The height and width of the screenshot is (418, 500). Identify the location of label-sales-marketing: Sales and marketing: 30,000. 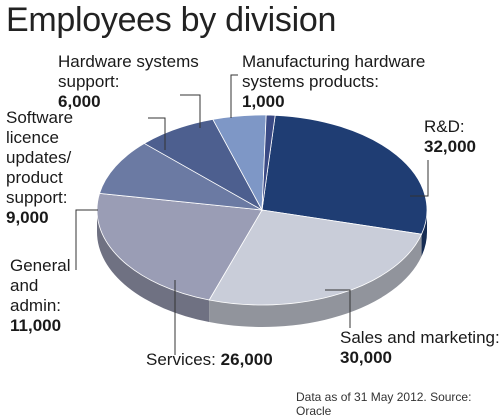
(420, 347).